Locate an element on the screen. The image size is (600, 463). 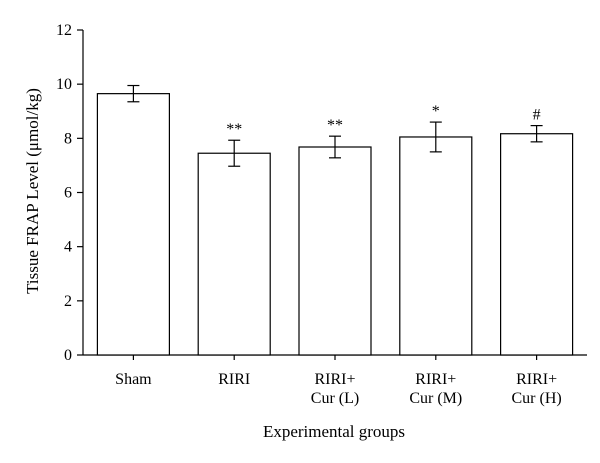
x-axis-title: Experimental groups is located at coordinates (334, 431).